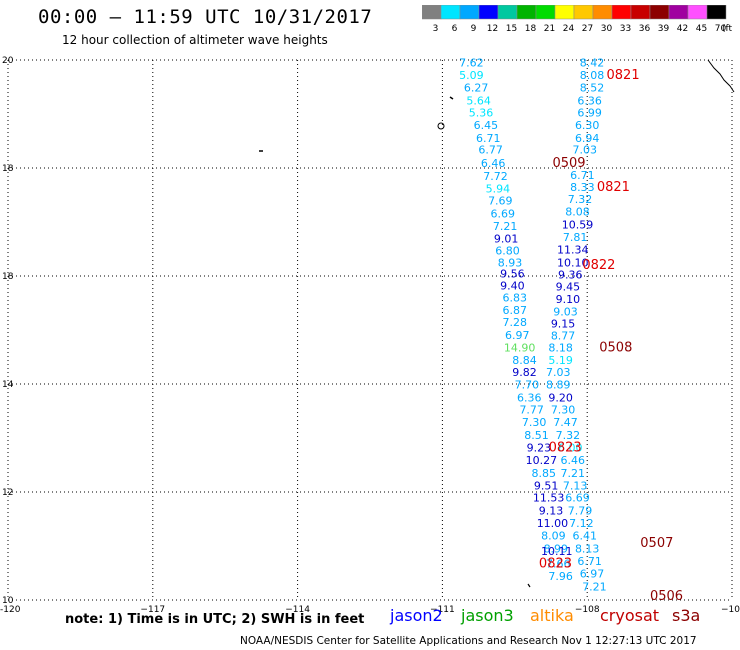 The image size is (740, 650). I want to click on wave-height-label: 9.23, so click(539, 448).